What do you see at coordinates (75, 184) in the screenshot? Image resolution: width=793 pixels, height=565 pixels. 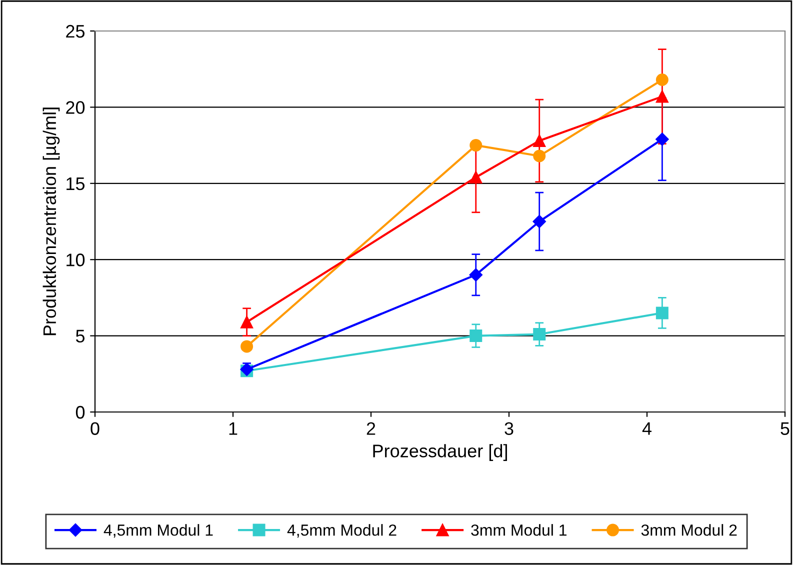 I see `y-tick-label: 15` at bounding box center [75, 184].